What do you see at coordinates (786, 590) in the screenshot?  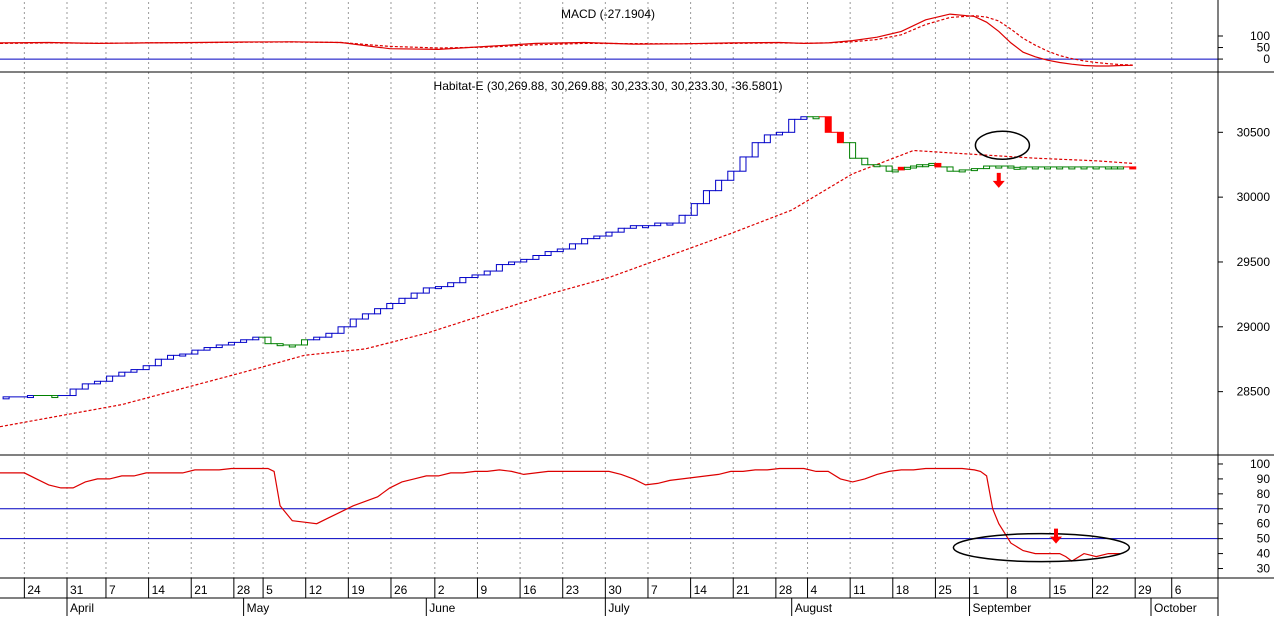 I see `x-day-tick-label: 28` at bounding box center [786, 590].